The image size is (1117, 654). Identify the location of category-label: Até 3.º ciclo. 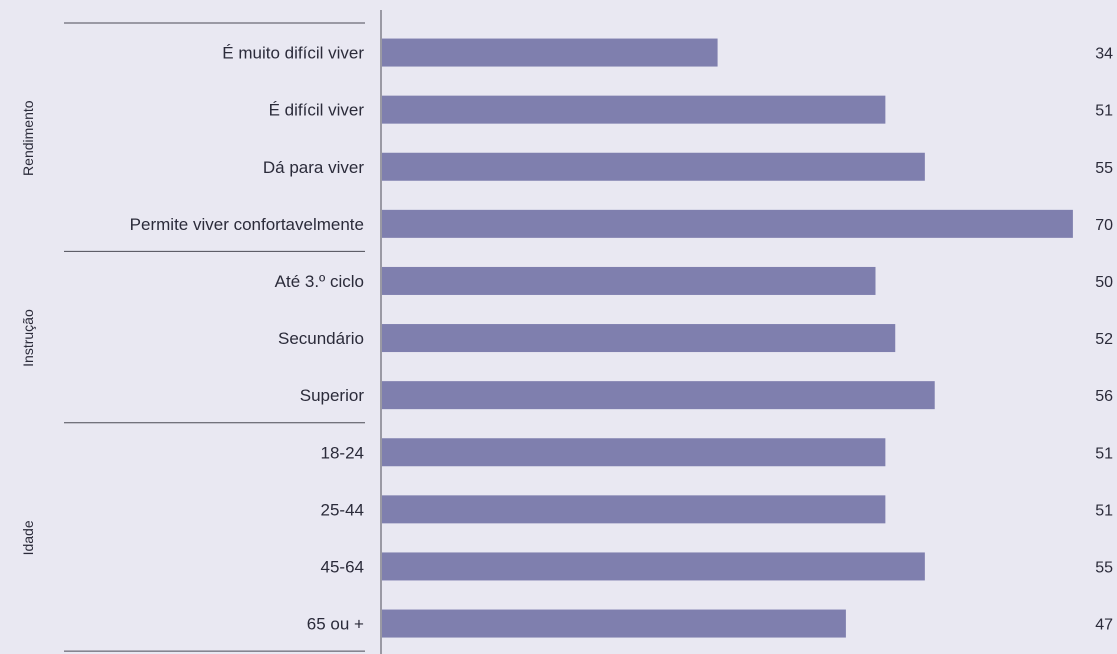
(319, 281).